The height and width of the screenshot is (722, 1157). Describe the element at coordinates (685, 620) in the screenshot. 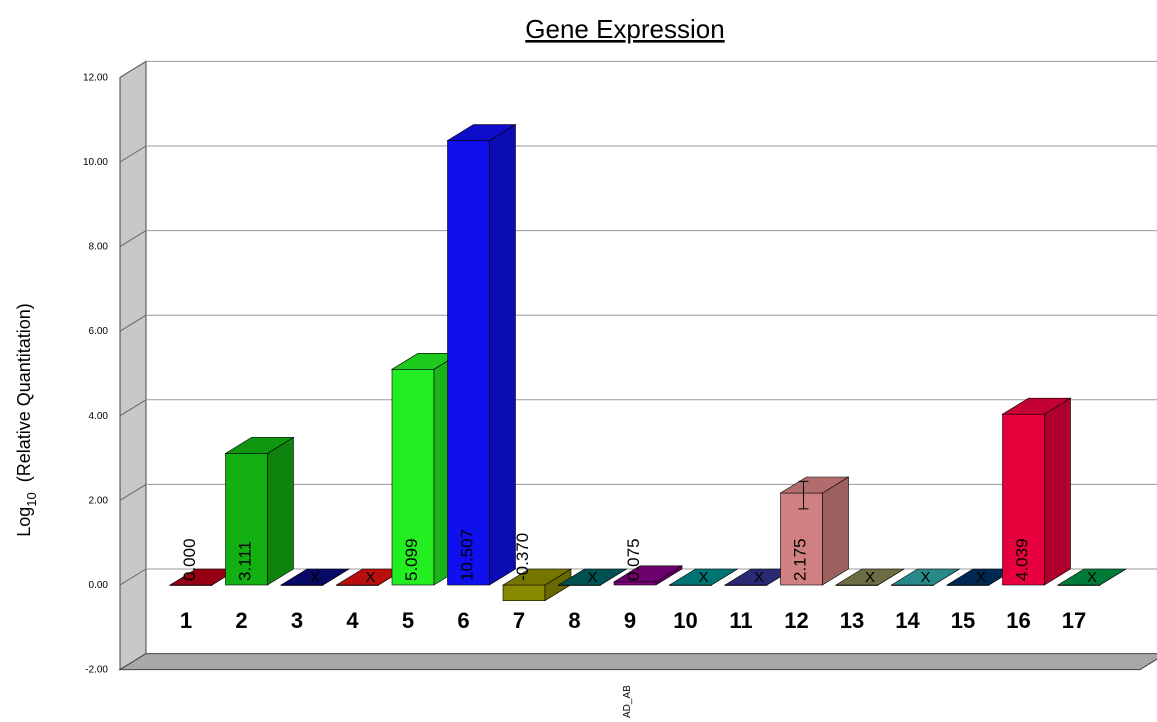

I see `x-tick-label: 10` at that location.